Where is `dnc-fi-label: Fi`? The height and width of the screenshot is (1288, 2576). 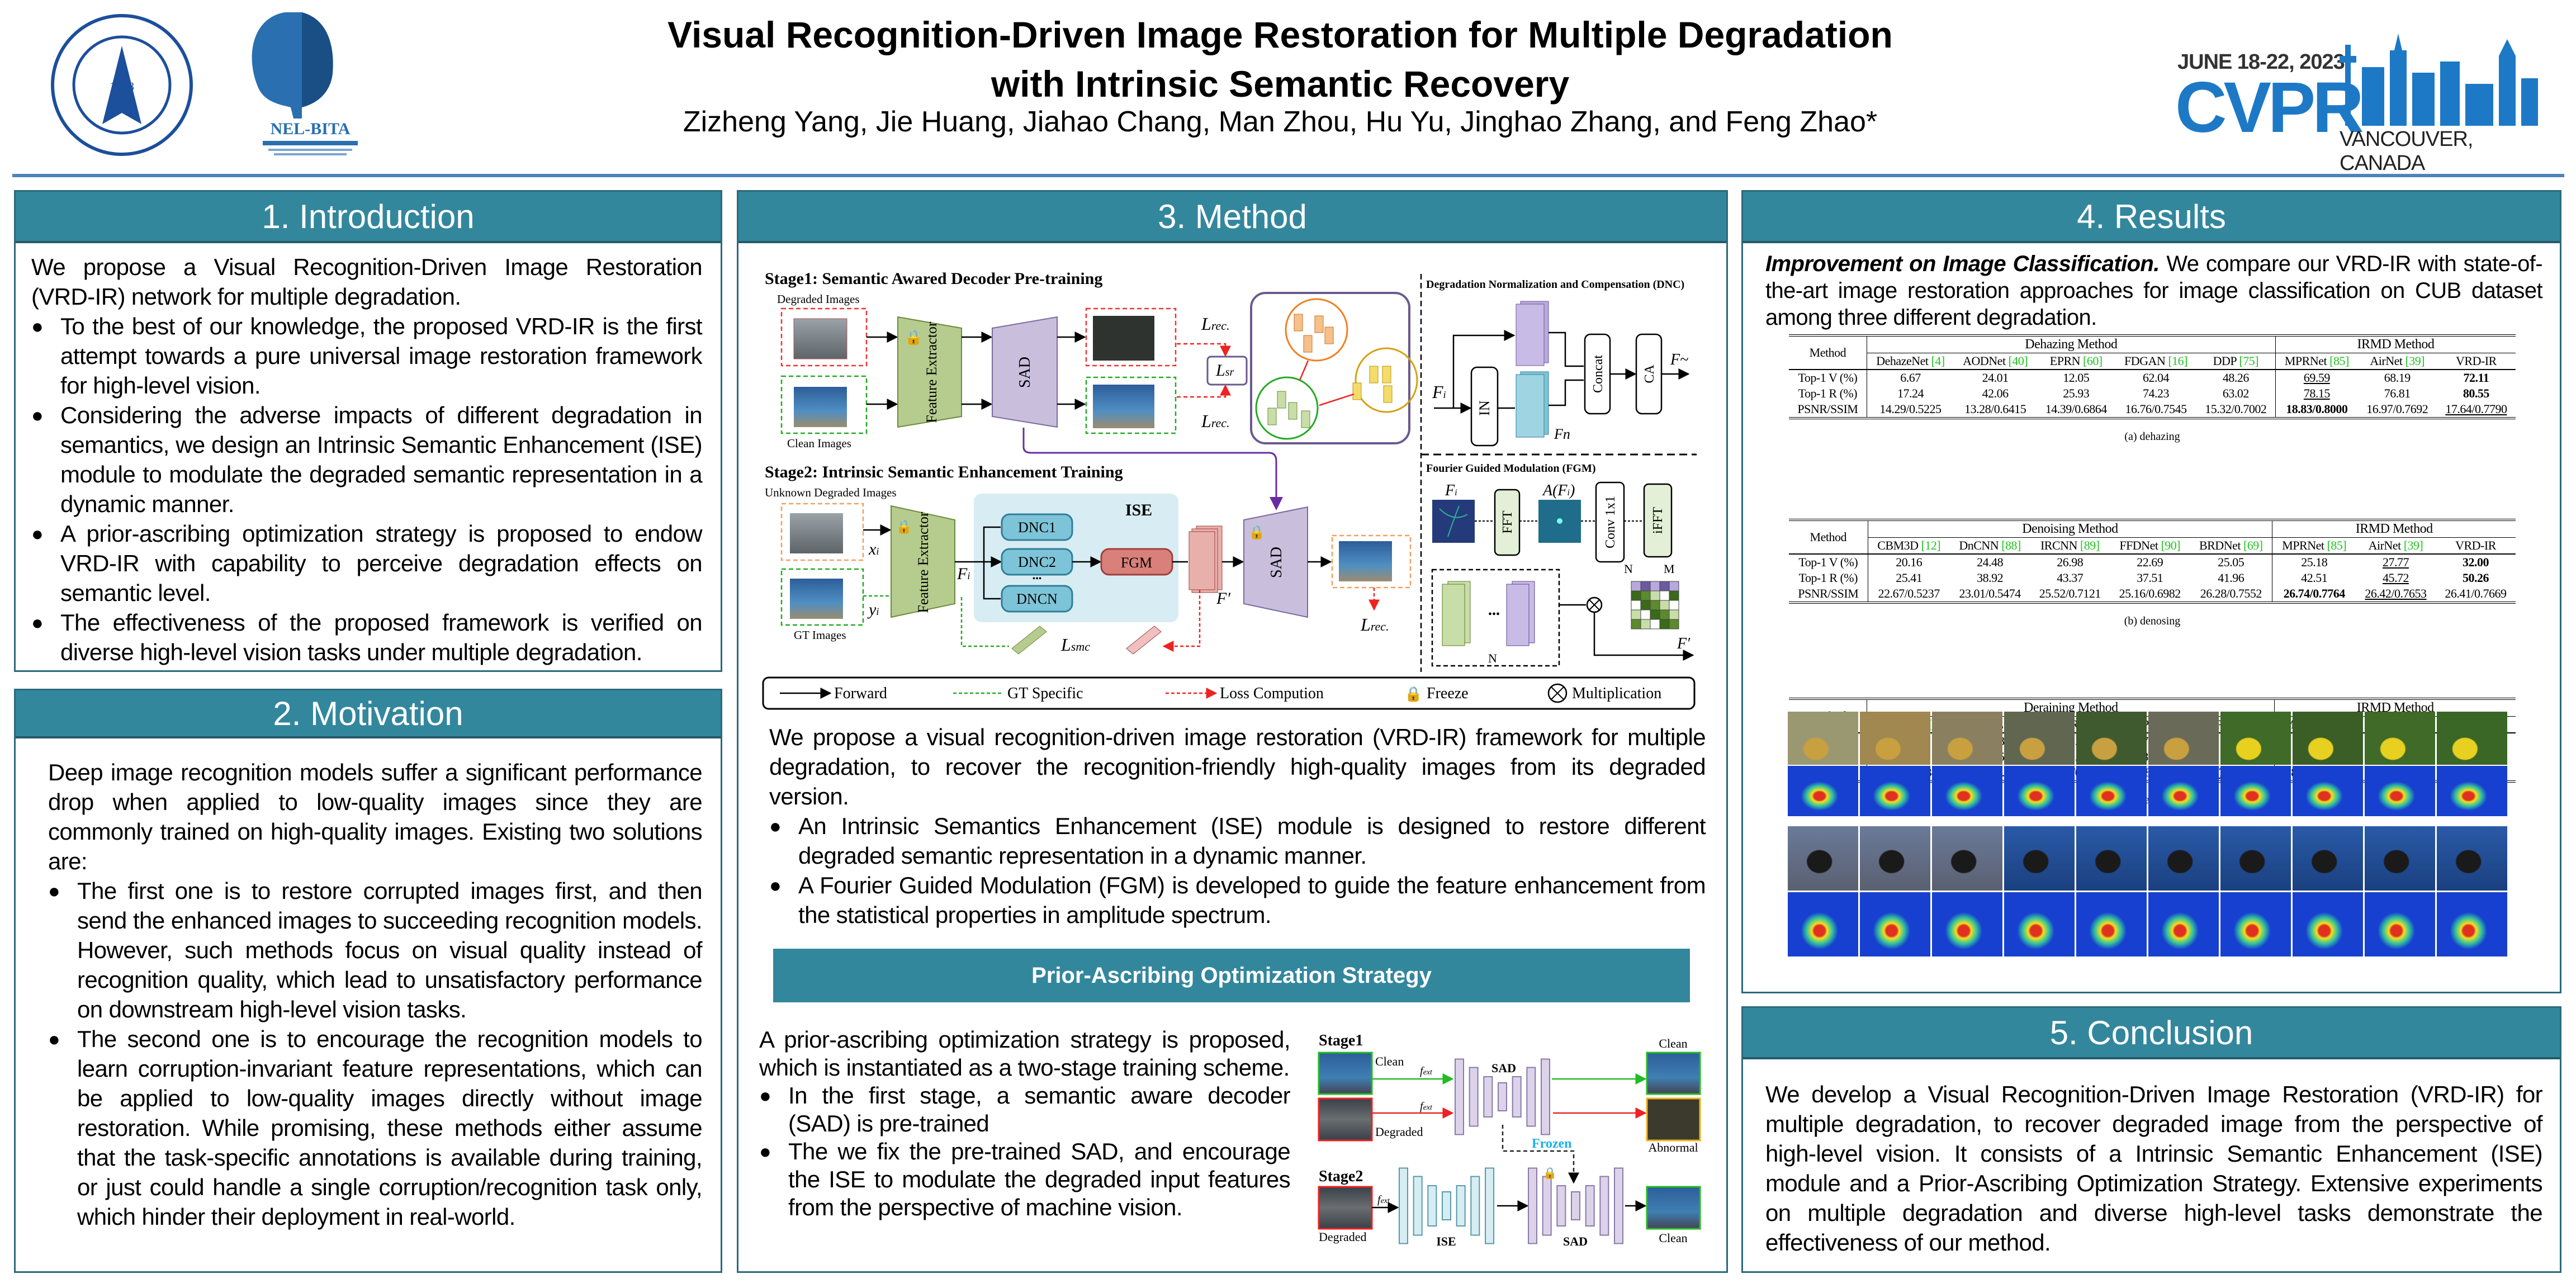
dnc-fi-label: Fi is located at coordinates (1439, 392).